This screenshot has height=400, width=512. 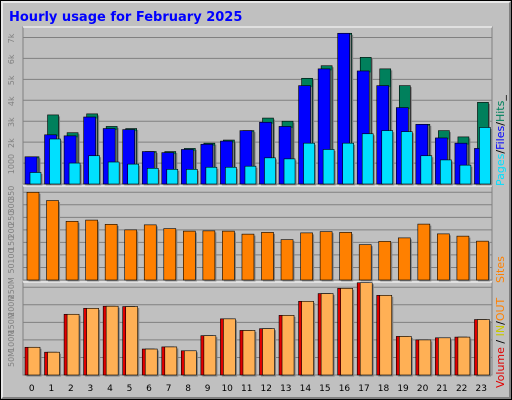 I want to click on sites-panel-y-tick-label: 250, so click(x=11, y=218).